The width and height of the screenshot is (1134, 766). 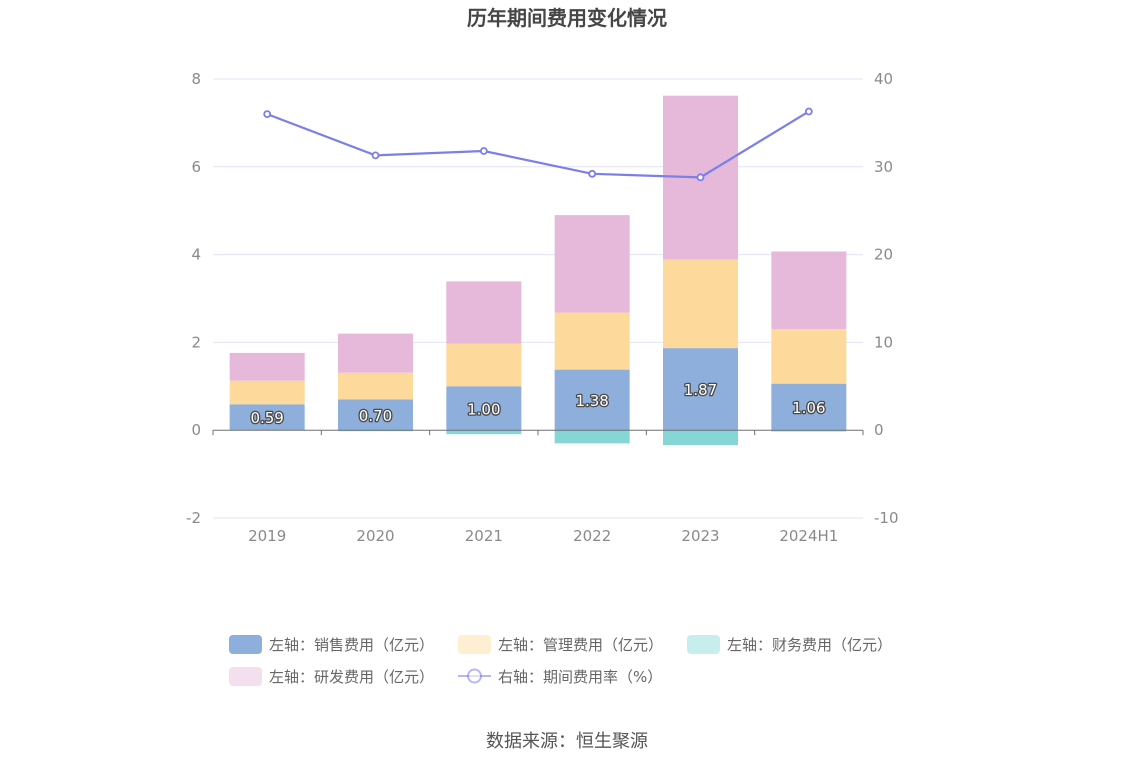 I want to click on left-tick-label: 6, so click(x=196, y=167).